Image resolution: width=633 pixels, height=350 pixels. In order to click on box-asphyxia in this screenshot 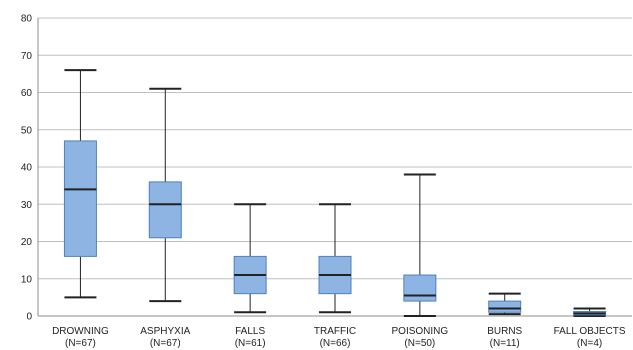, I will do `click(165, 195)`.